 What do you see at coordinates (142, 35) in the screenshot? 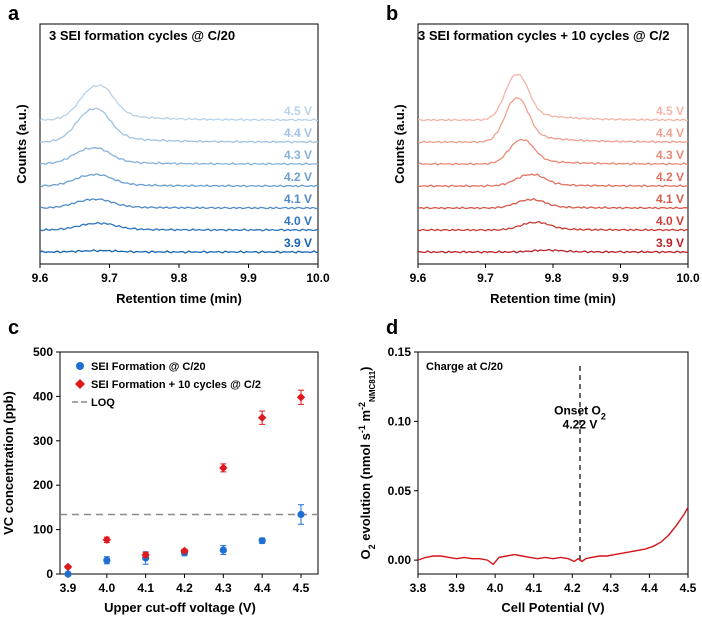
I see `panel-a-title: 3 SEI formation cycles @ C/20` at bounding box center [142, 35].